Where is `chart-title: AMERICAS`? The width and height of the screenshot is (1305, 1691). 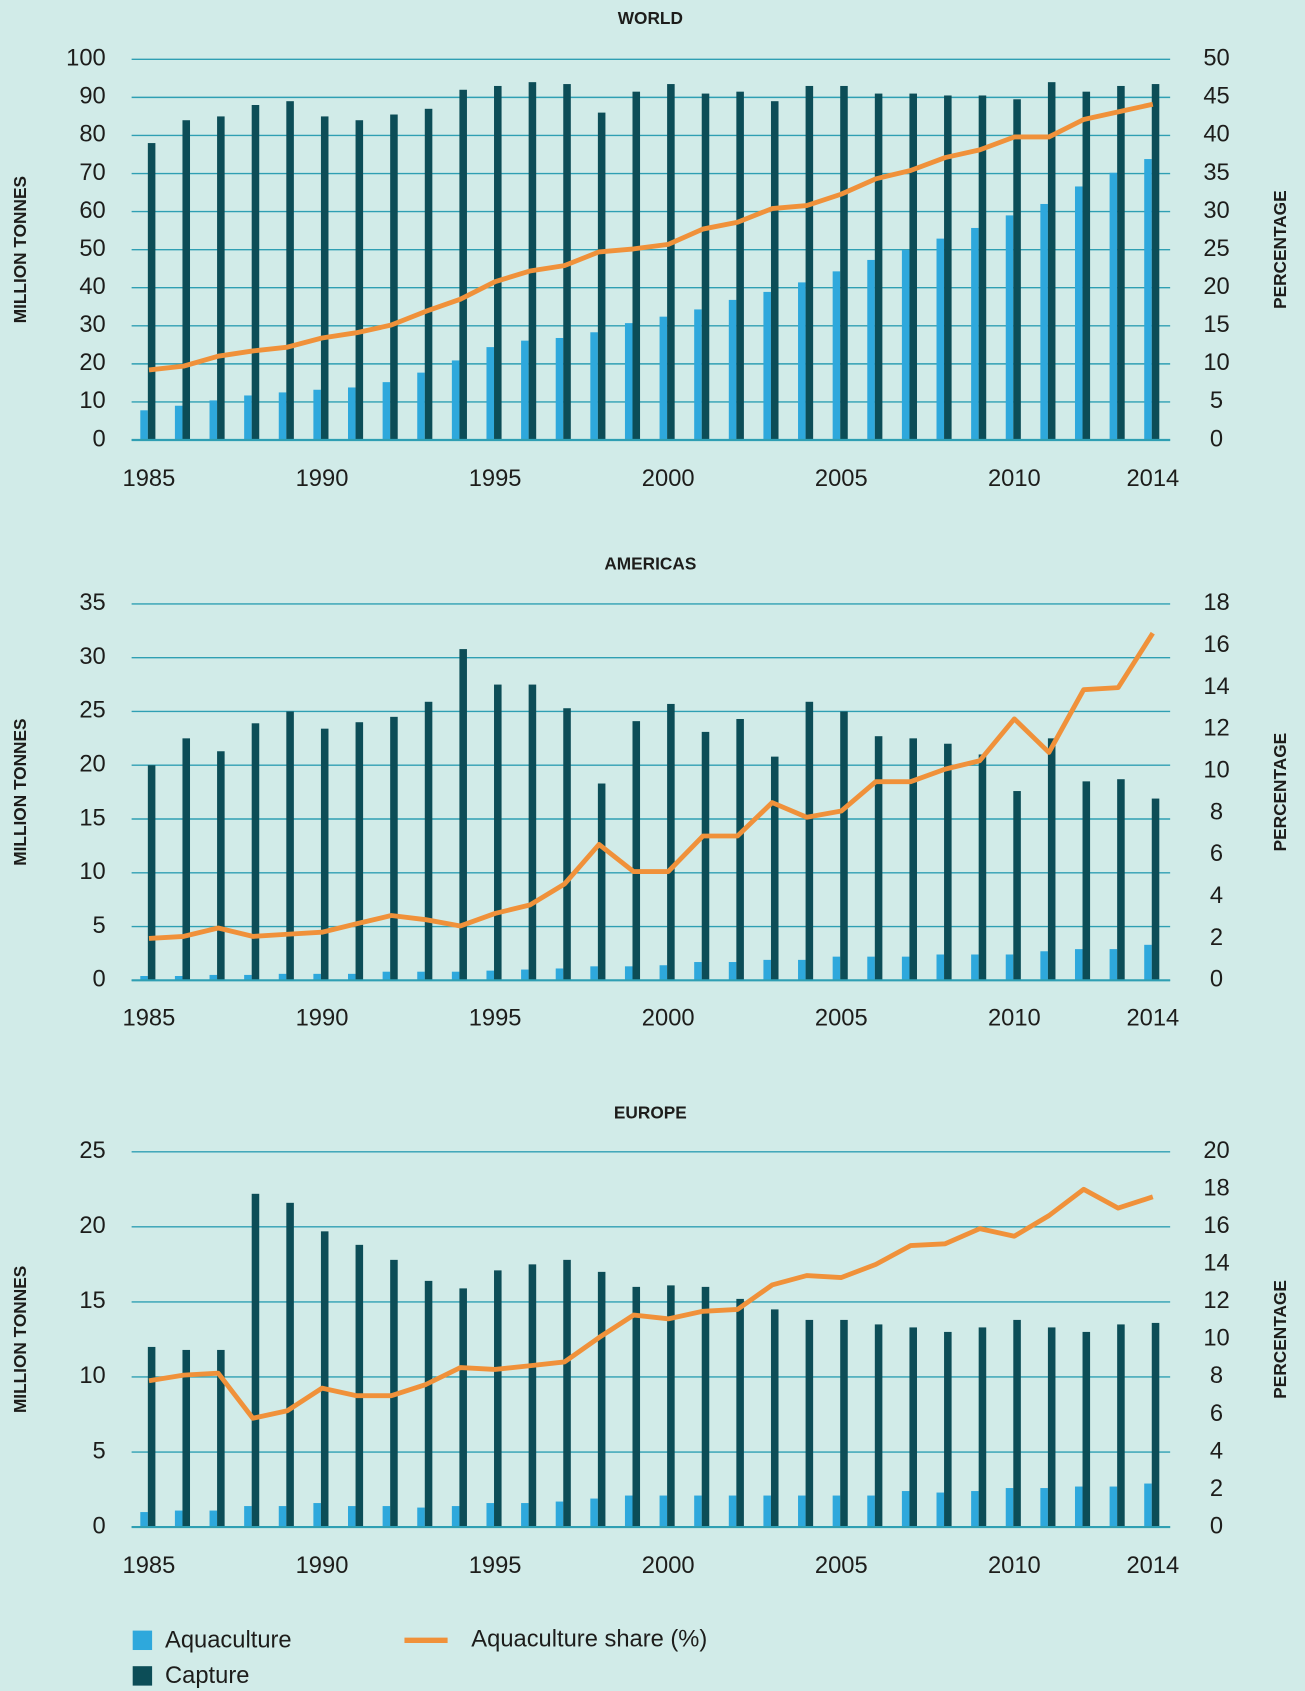 chart-title: AMERICAS is located at coordinates (650, 564).